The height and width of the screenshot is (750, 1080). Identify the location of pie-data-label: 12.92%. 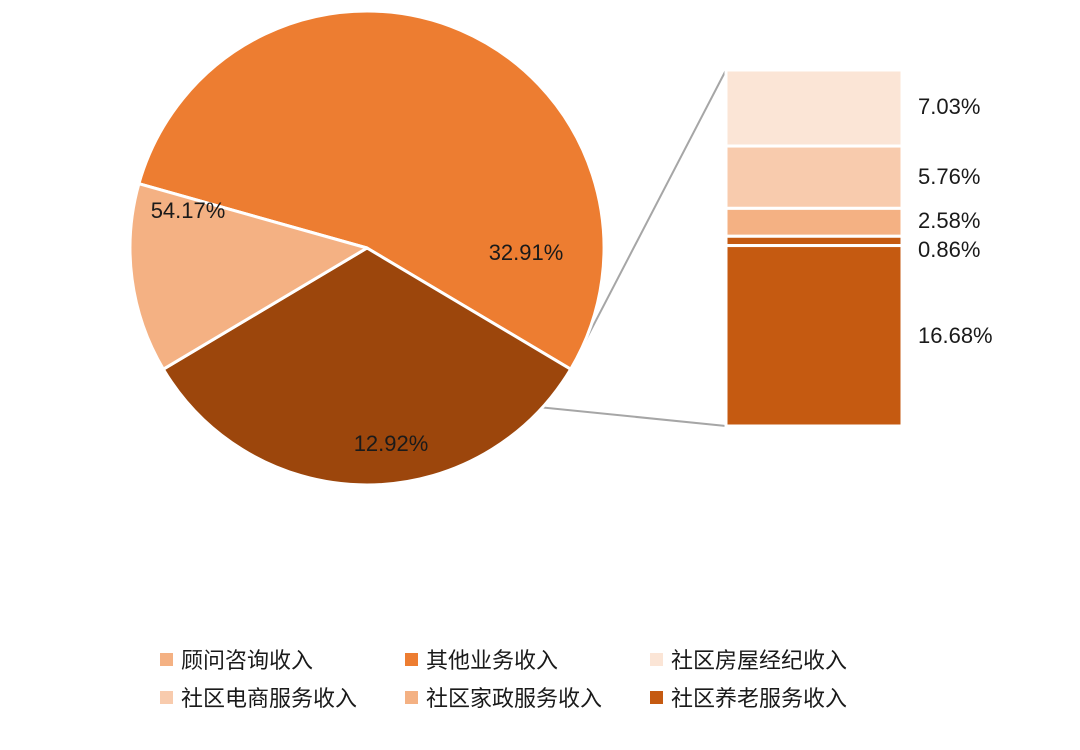
(391, 443).